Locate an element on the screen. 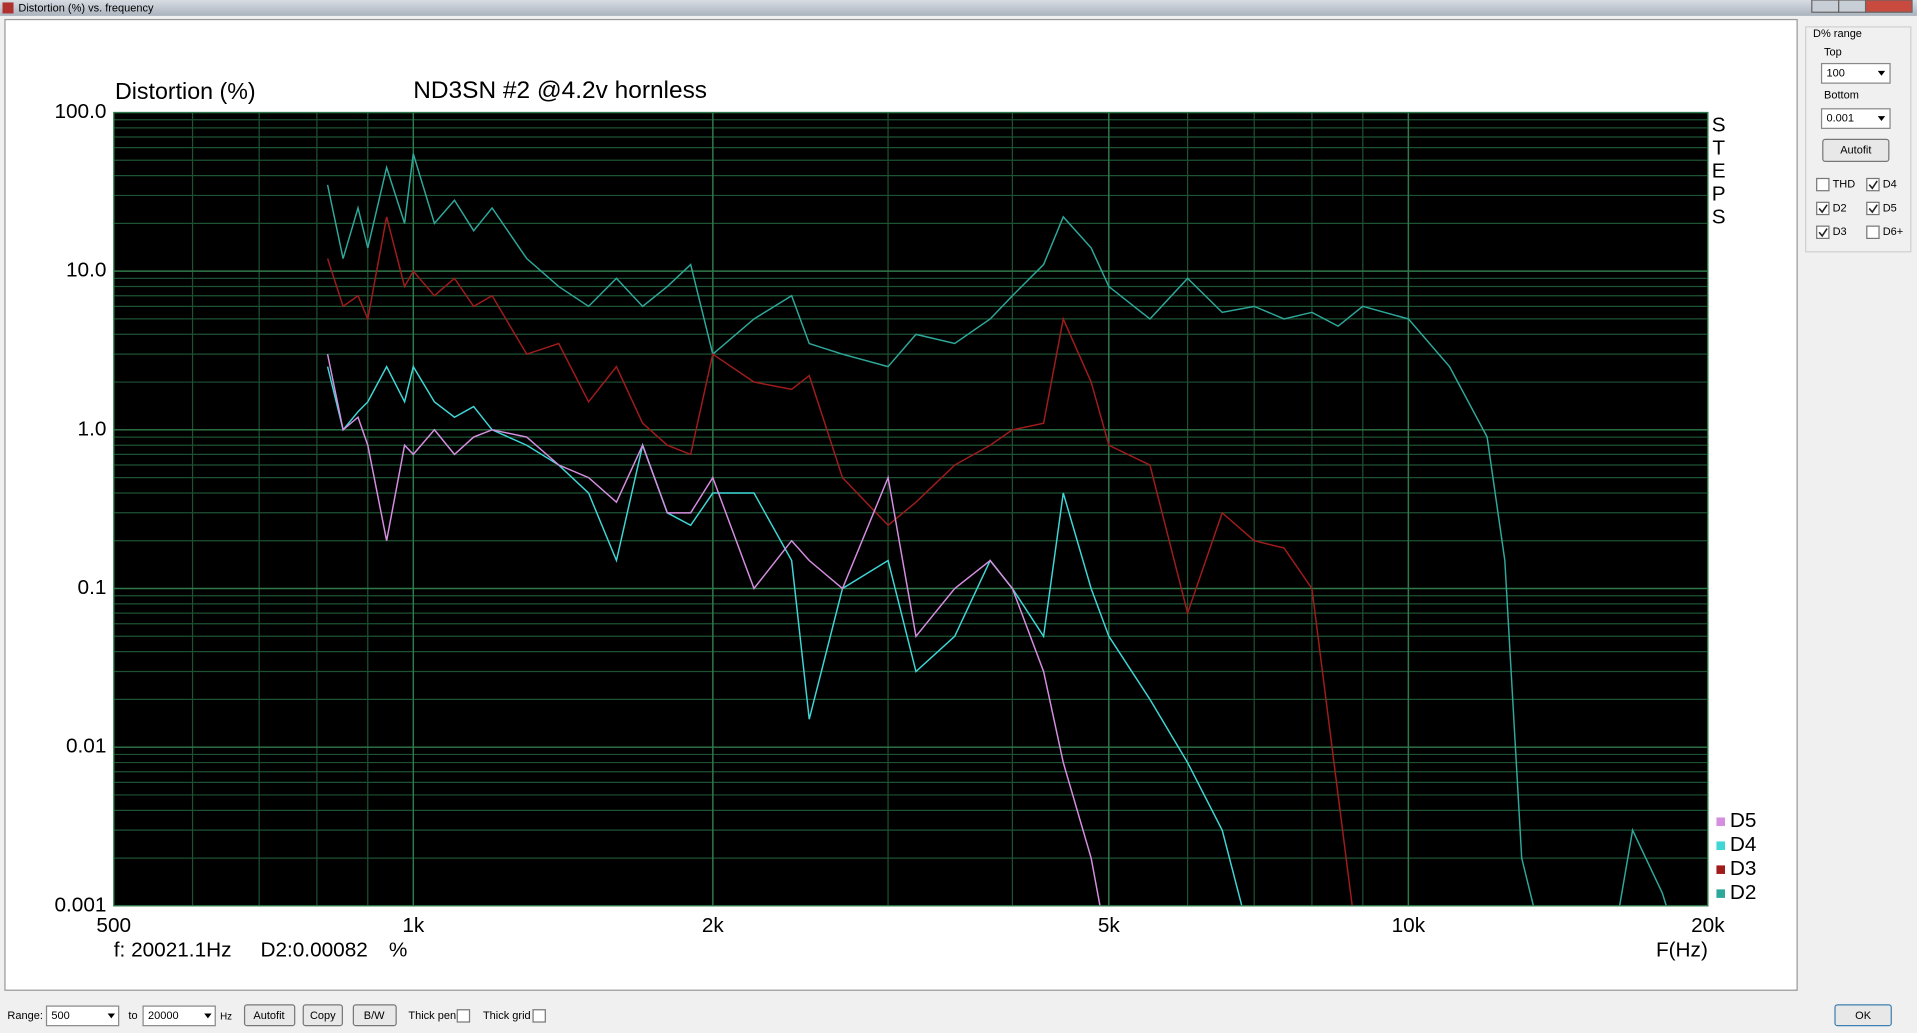 This screenshot has width=1917, height=1033. to-value: 20000 is located at coordinates (163, 1016).